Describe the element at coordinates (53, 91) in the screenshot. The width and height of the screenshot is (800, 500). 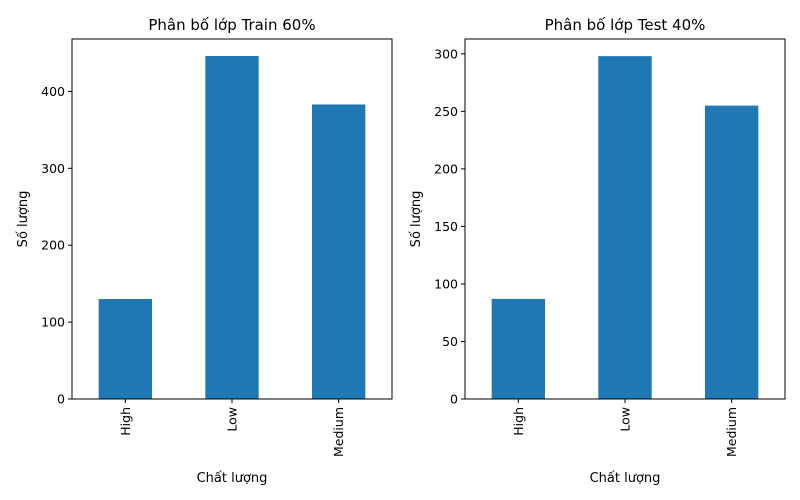
I see `y-tick-label: 400` at that location.